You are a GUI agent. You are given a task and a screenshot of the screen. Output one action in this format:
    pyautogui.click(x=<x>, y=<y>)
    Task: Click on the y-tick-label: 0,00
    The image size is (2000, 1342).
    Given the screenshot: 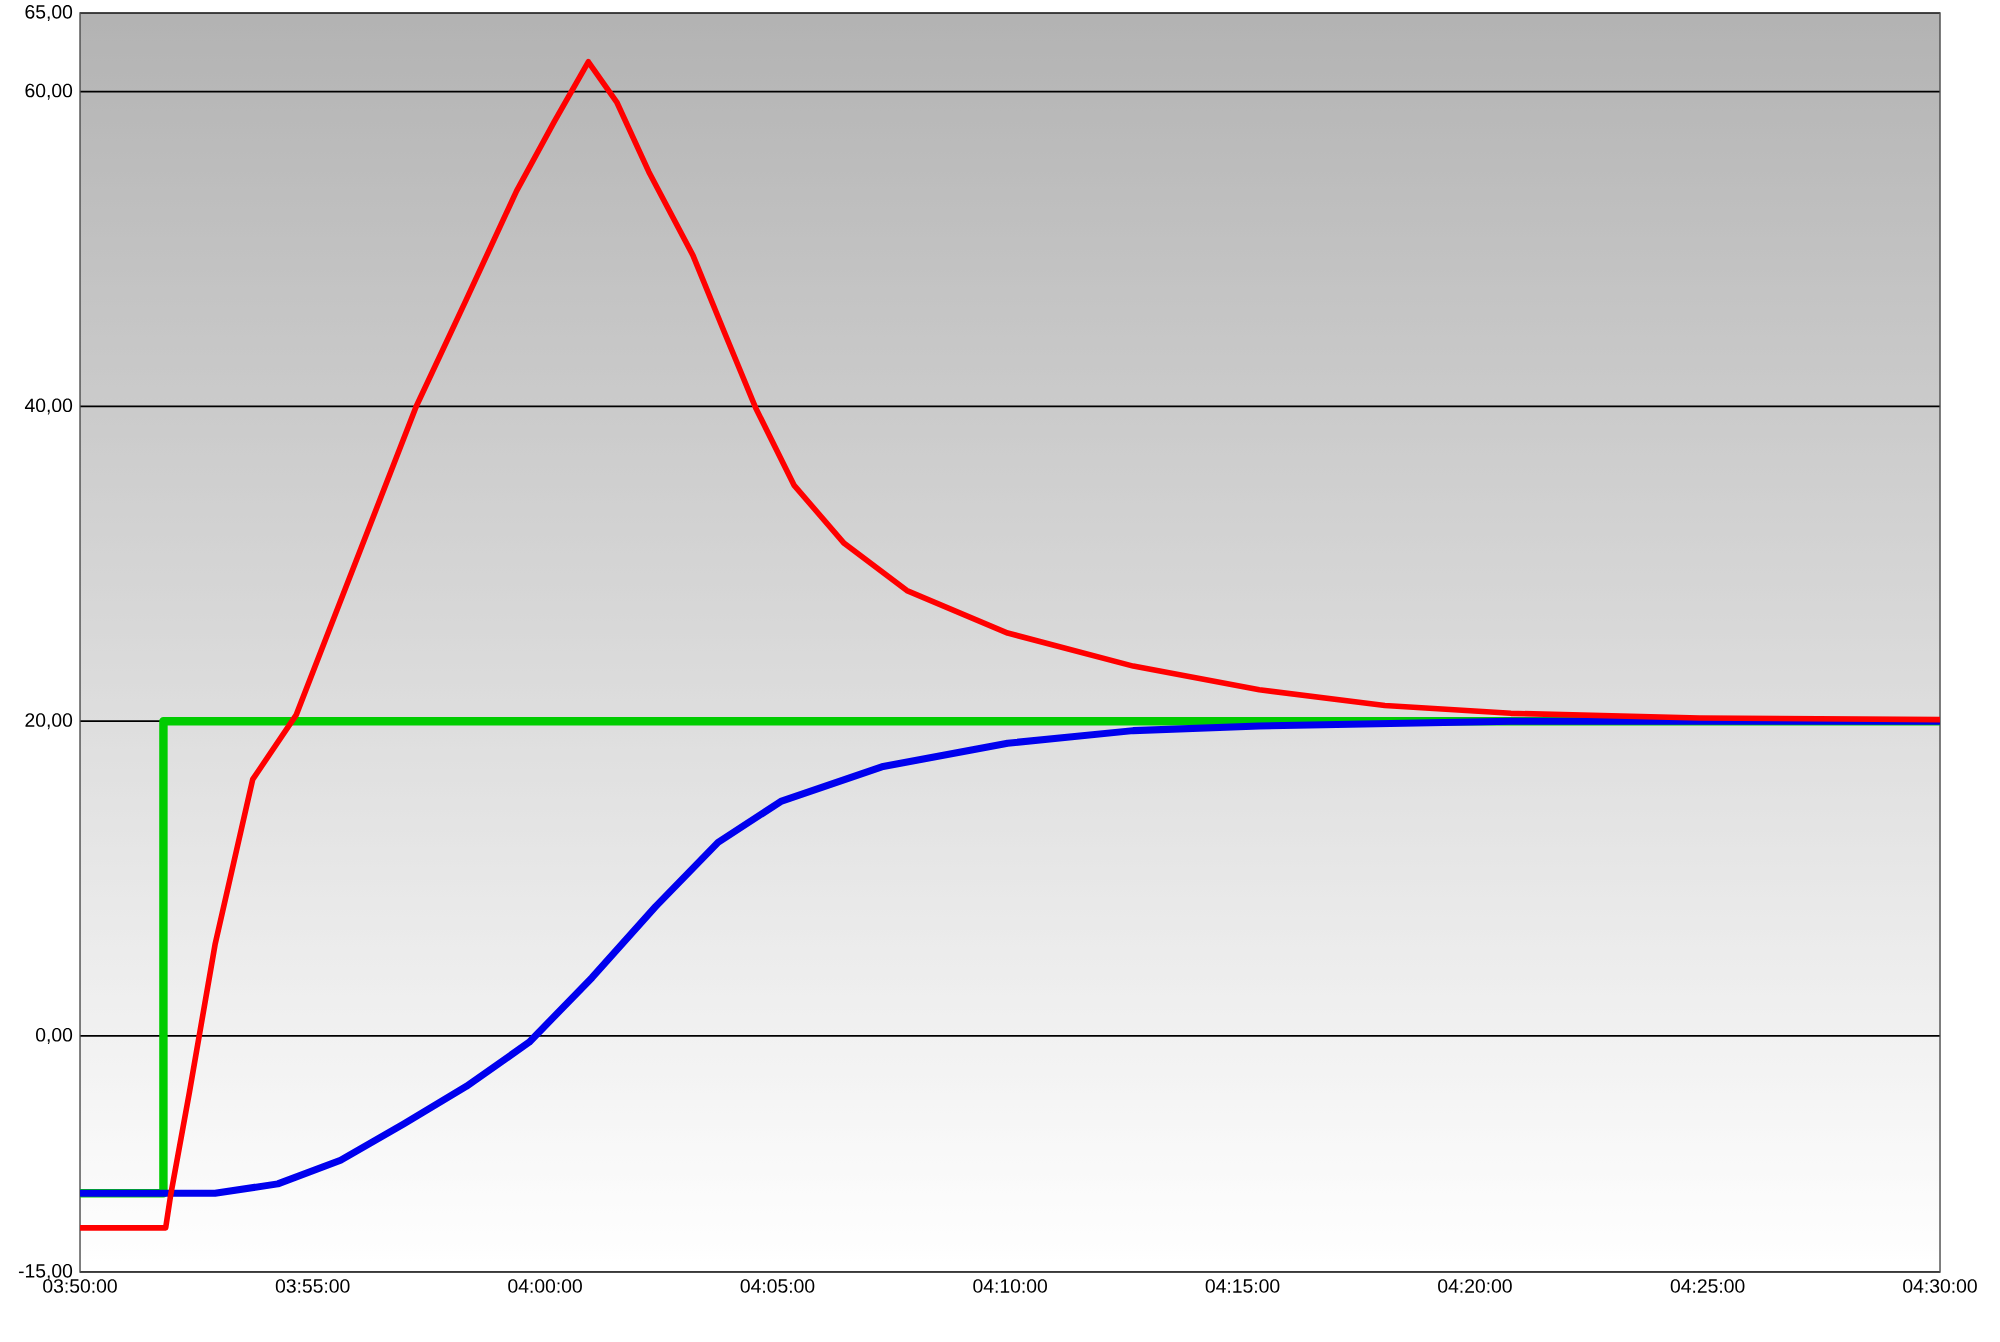 What is the action you would take?
    pyautogui.click(x=54, y=1035)
    